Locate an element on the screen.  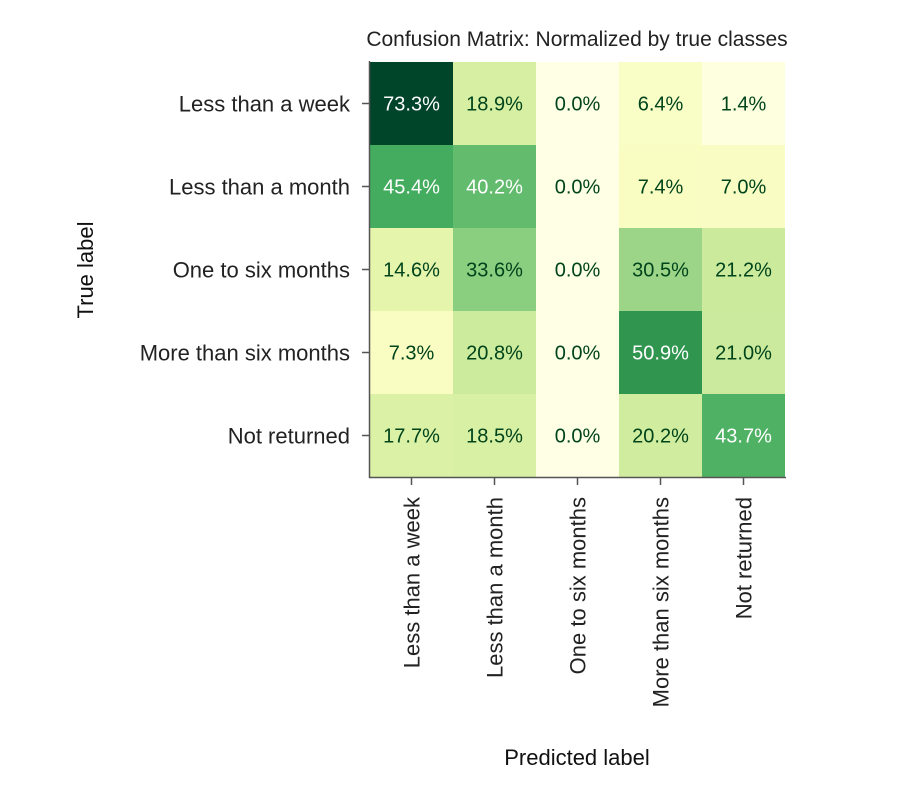
cell-value-label: 45.4% is located at coordinates (411, 188).